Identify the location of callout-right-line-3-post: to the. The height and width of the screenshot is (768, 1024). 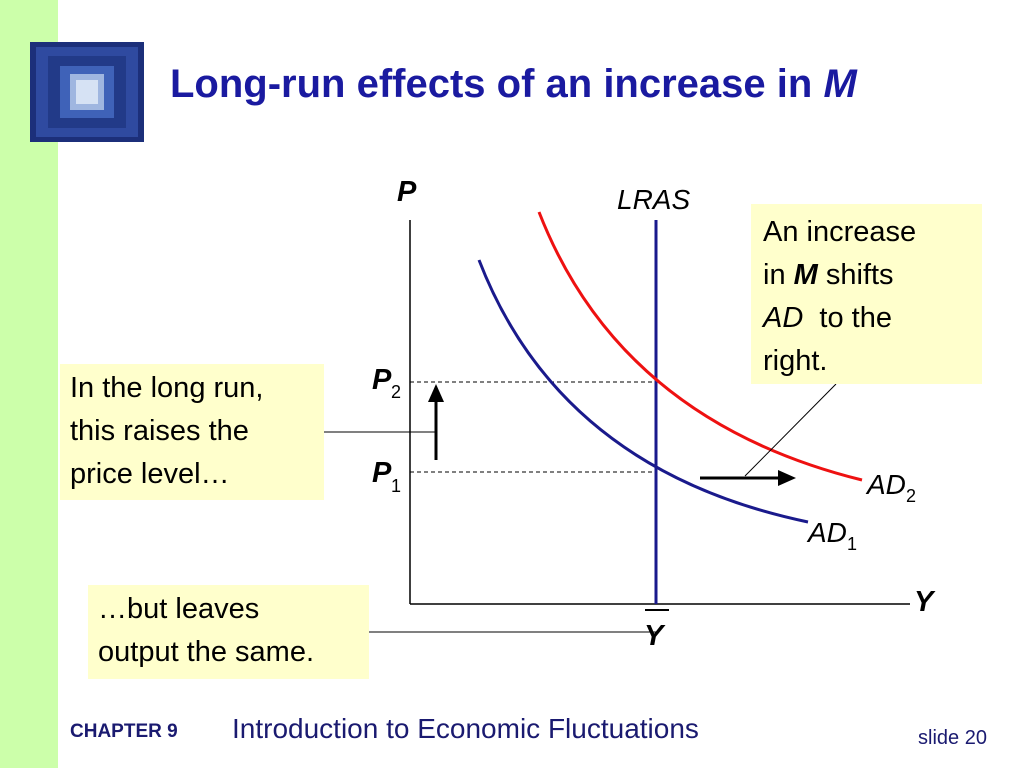
(847, 318).